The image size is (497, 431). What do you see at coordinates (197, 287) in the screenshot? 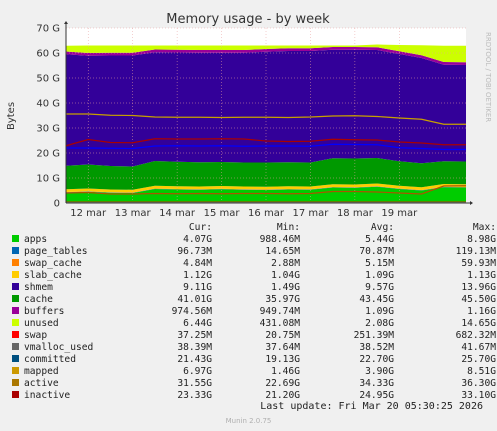
I see `legend-cur-value: 9.11G` at bounding box center [197, 287].